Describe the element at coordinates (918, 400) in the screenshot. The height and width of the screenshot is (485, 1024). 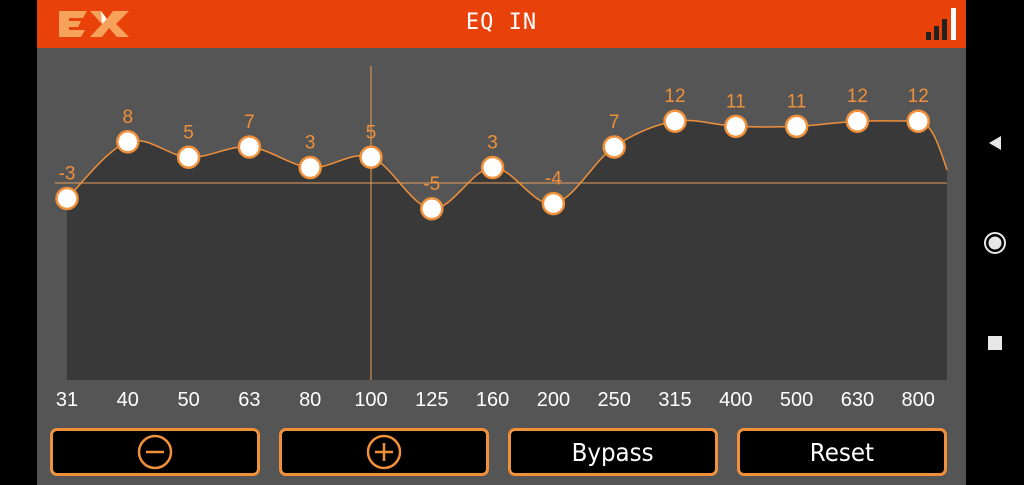
I see `band-frequency-label: 800` at that location.